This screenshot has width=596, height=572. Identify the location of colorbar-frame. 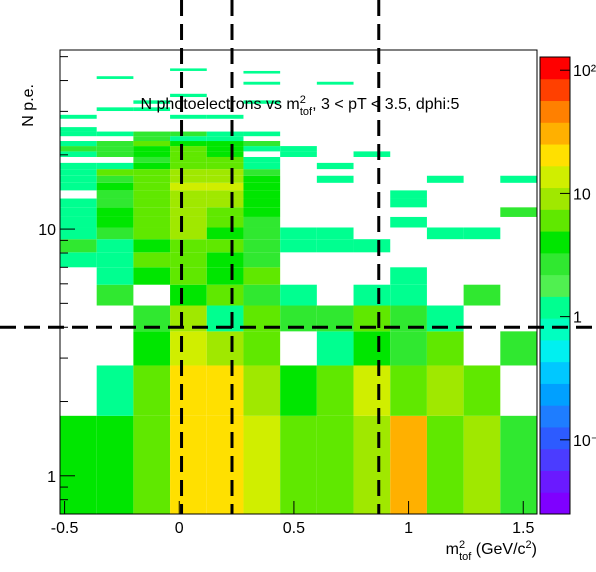
(555, 285).